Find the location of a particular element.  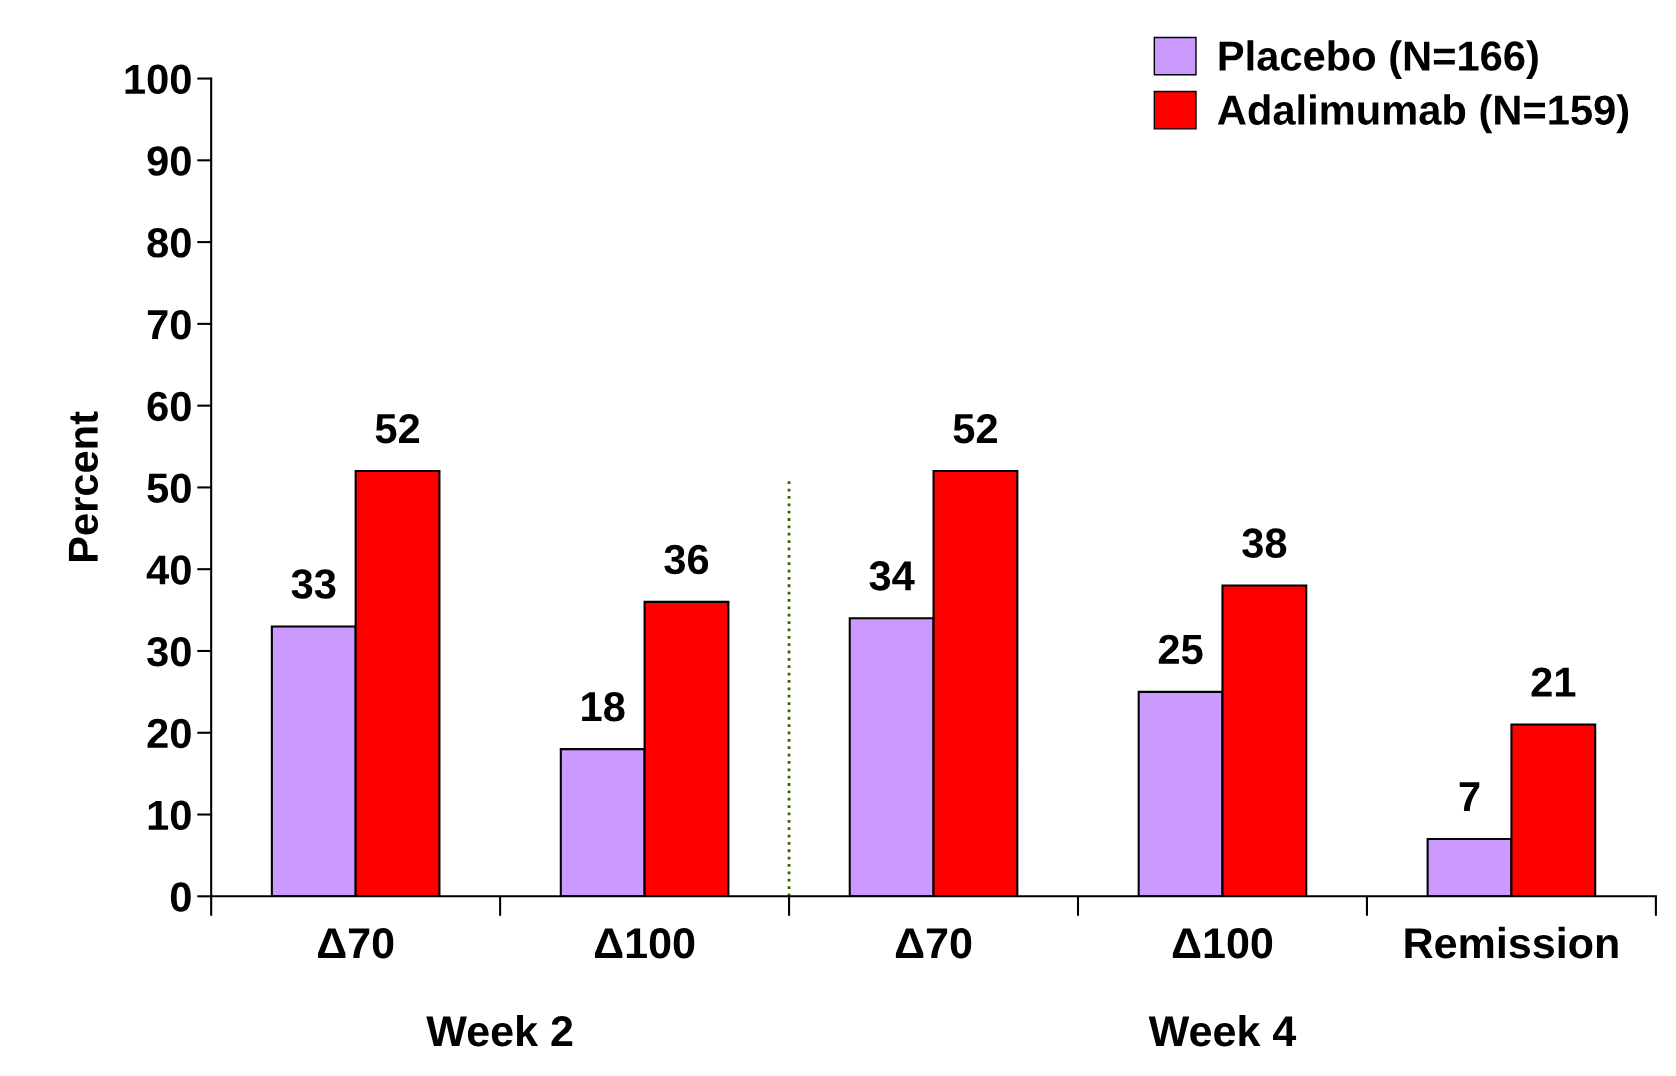

legend-label: Adalimumab (N=159) is located at coordinates (1423, 114).